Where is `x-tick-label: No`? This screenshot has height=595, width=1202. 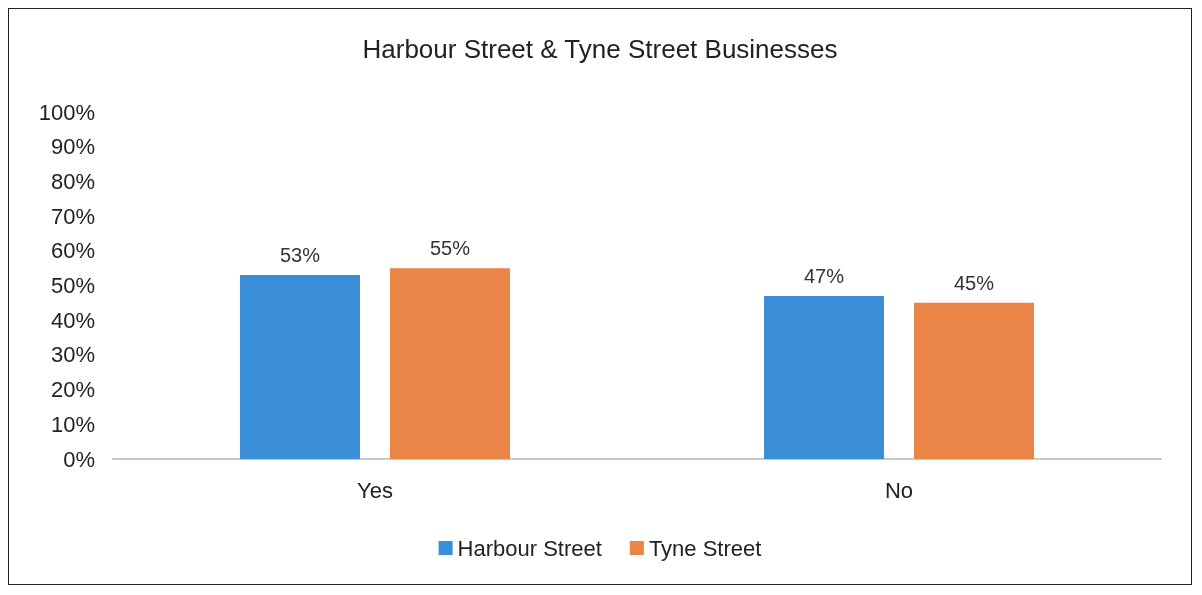 x-tick-label: No is located at coordinates (899, 490).